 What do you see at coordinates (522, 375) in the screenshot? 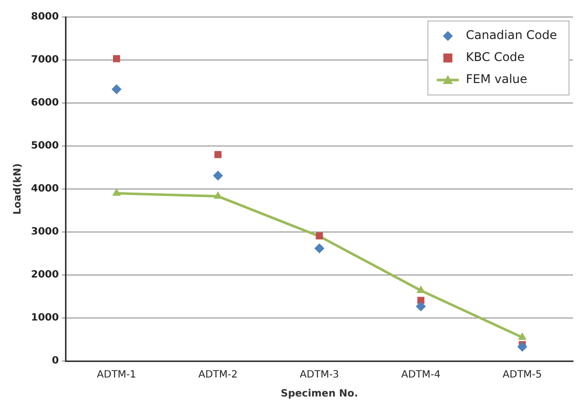
I see `x-tick-label: ADTM-5` at bounding box center [522, 375].